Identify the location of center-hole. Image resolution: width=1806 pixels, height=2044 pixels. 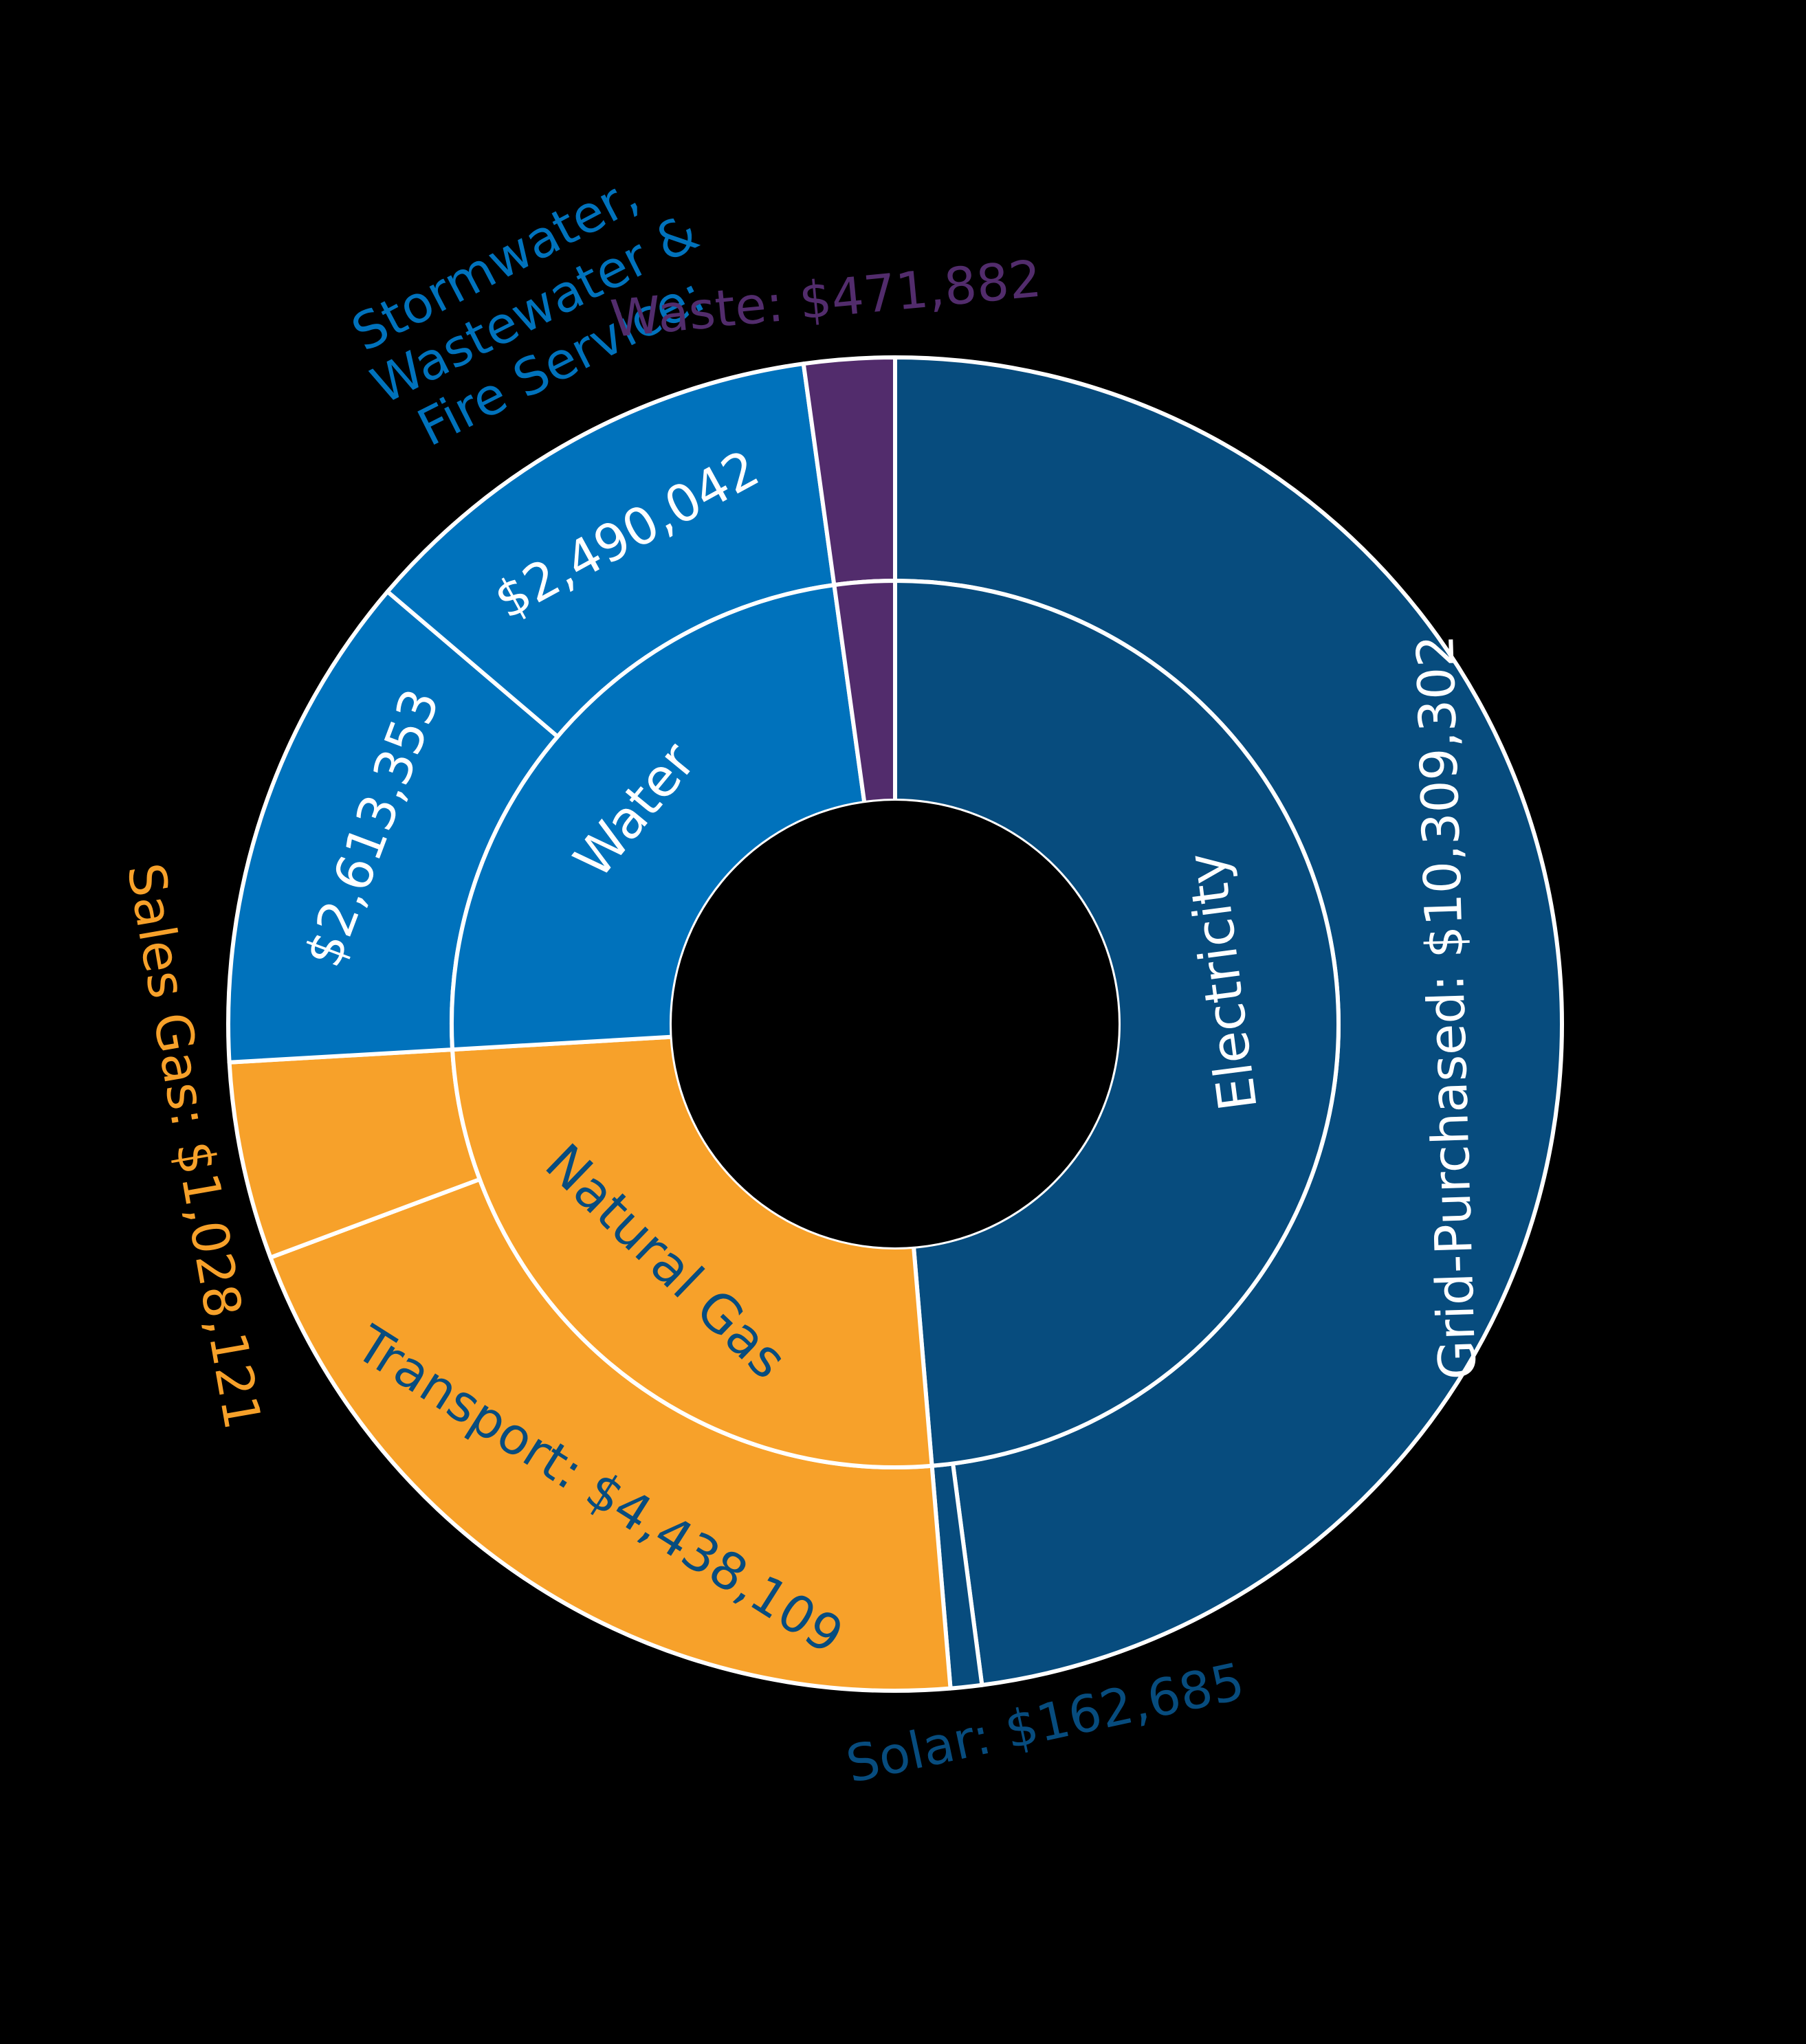
(896, 1024).